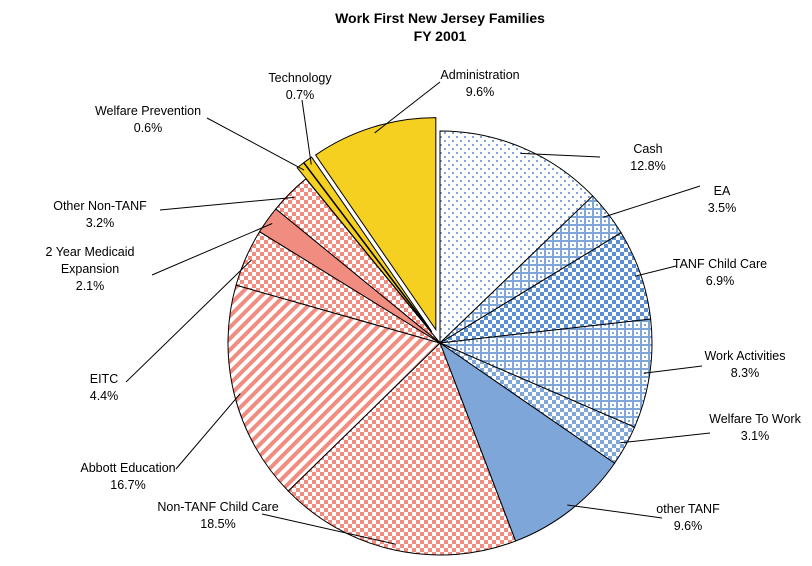  Describe the element at coordinates (755, 428) in the screenshot. I see `slice-label: Welfare To Work 3.1%` at that location.